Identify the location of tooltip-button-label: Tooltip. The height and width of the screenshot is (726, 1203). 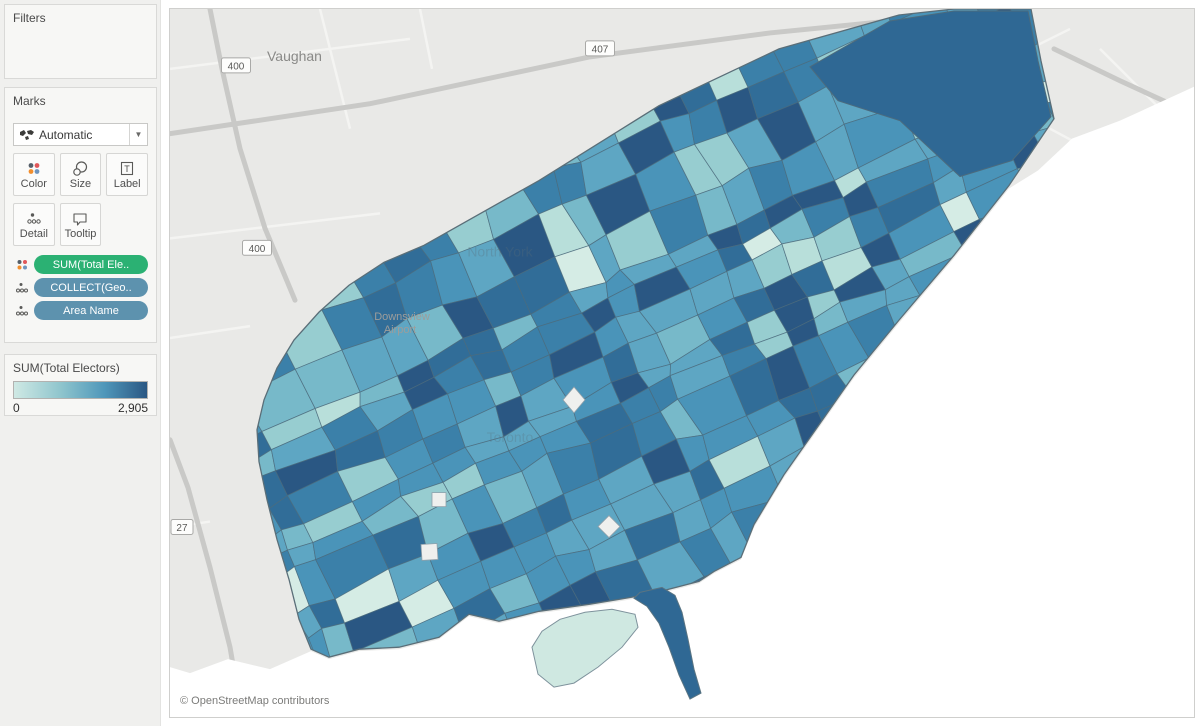
(80, 233).